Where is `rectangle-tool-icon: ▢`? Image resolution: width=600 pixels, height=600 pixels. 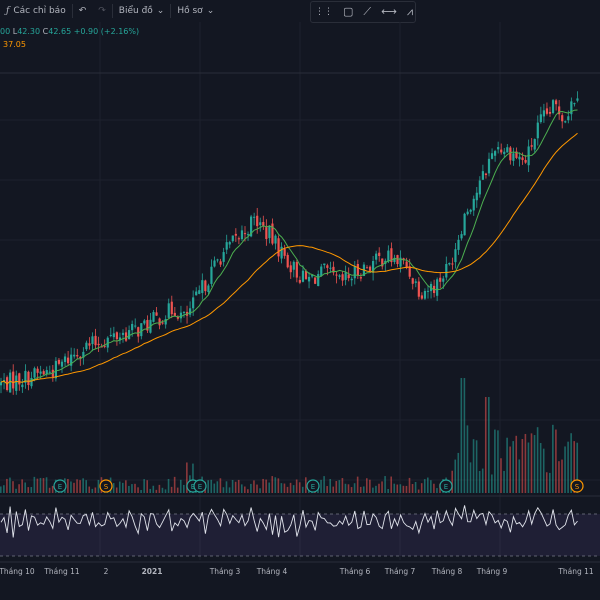 rectangle-tool-icon: ▢ is located at coordinates (348, 11).